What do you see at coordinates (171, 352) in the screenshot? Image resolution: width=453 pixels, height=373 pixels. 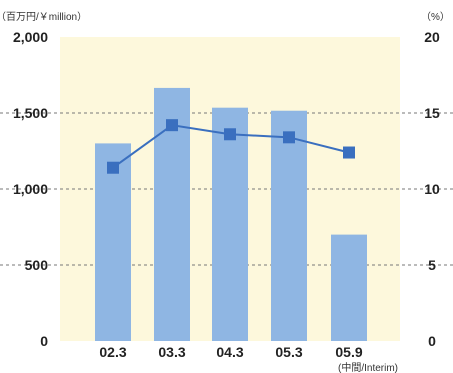 I see `x-tick-label: 03.3` at bounding box center [171, 352].